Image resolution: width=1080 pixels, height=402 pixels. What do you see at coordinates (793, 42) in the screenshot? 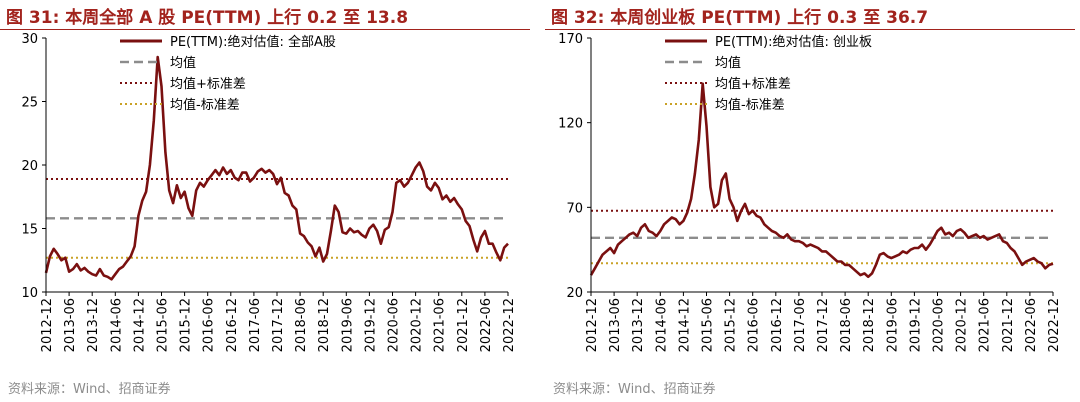
I see `legend-label: PE(TTM):绝对估值: 创业板` at bounding box center [793, 42].